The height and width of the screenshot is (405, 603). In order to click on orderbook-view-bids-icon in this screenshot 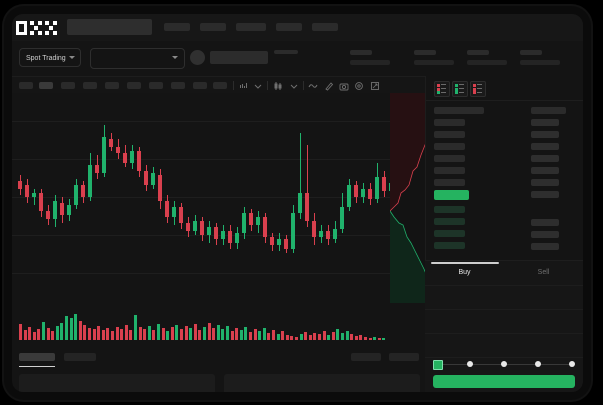, I will do `click(460, 89)`.